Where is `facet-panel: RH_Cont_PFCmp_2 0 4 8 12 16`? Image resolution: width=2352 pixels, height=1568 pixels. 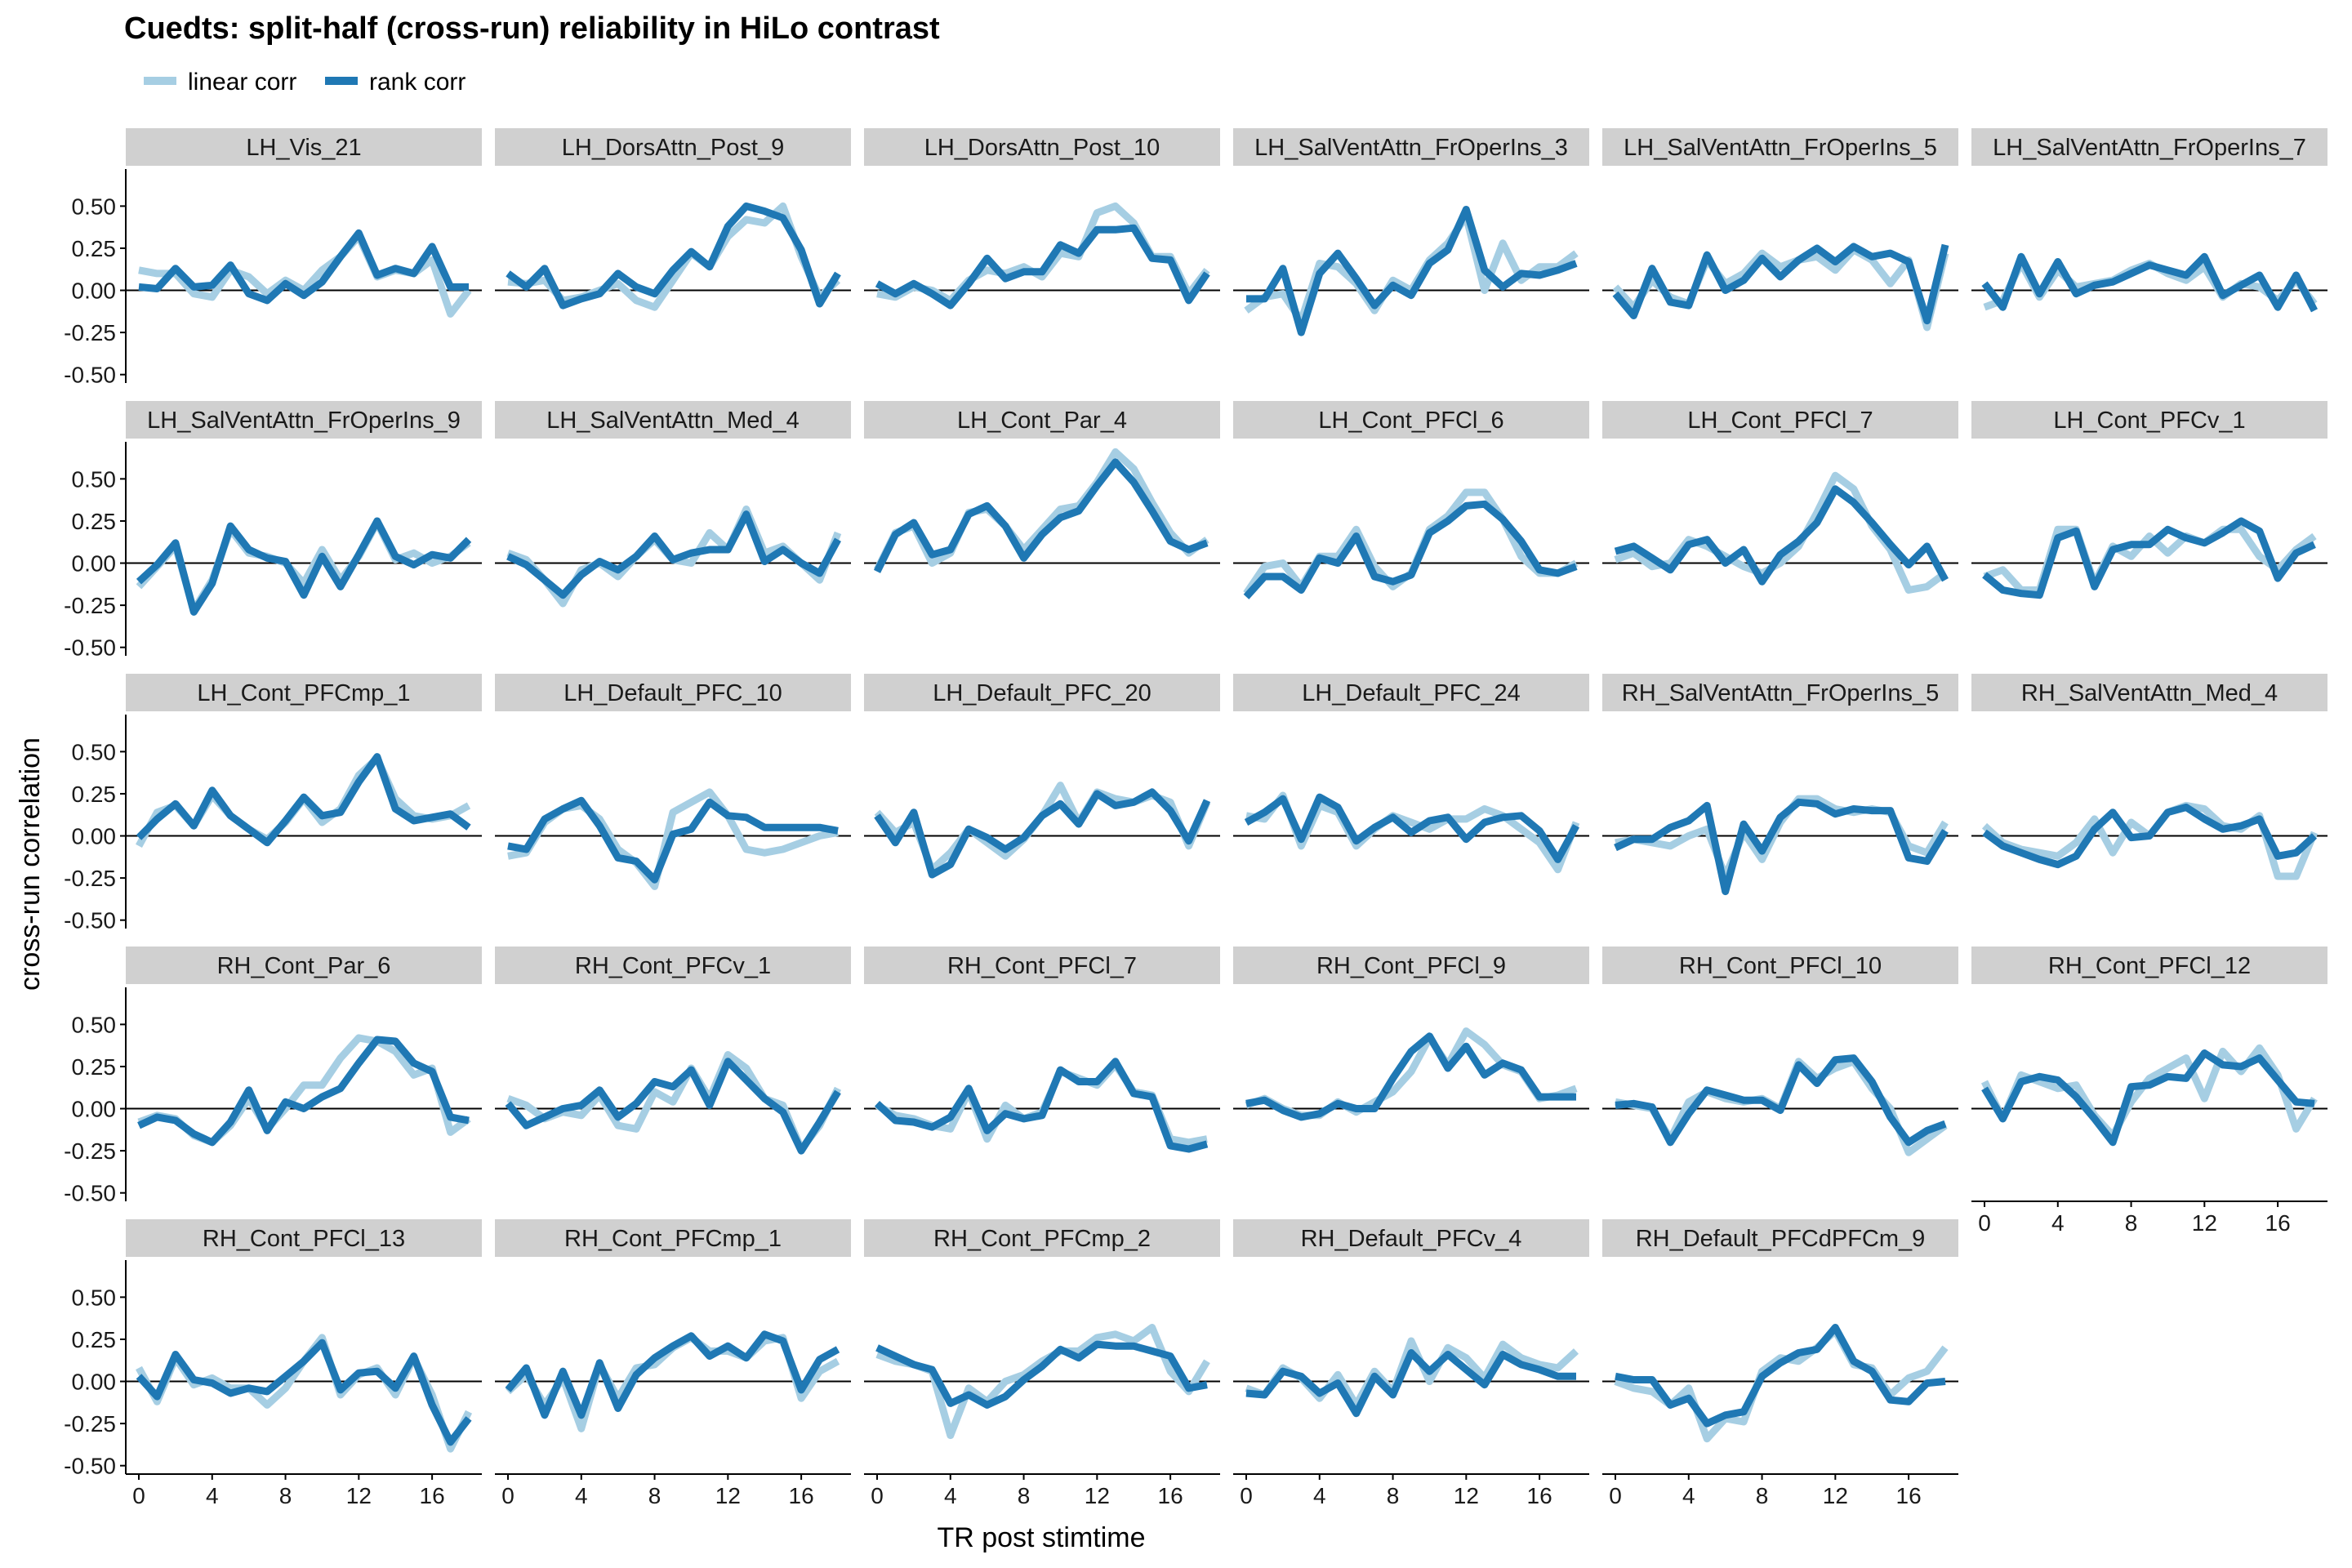 facet-panel: RH_Cont_PFCmp_2 0 4 8 12 16 is located at coordinates (1042, 1363).